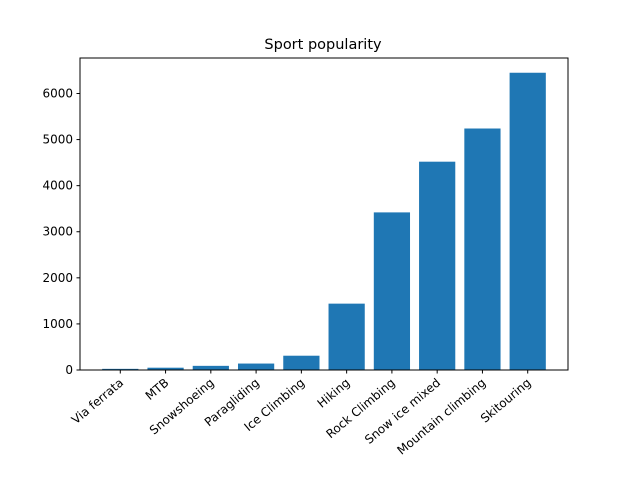 The width and height of the screenshot is (640, 480). Describe the element at coordinates (57, 232) in the screenshot. I see `y-tick-label: 3000` at that location.